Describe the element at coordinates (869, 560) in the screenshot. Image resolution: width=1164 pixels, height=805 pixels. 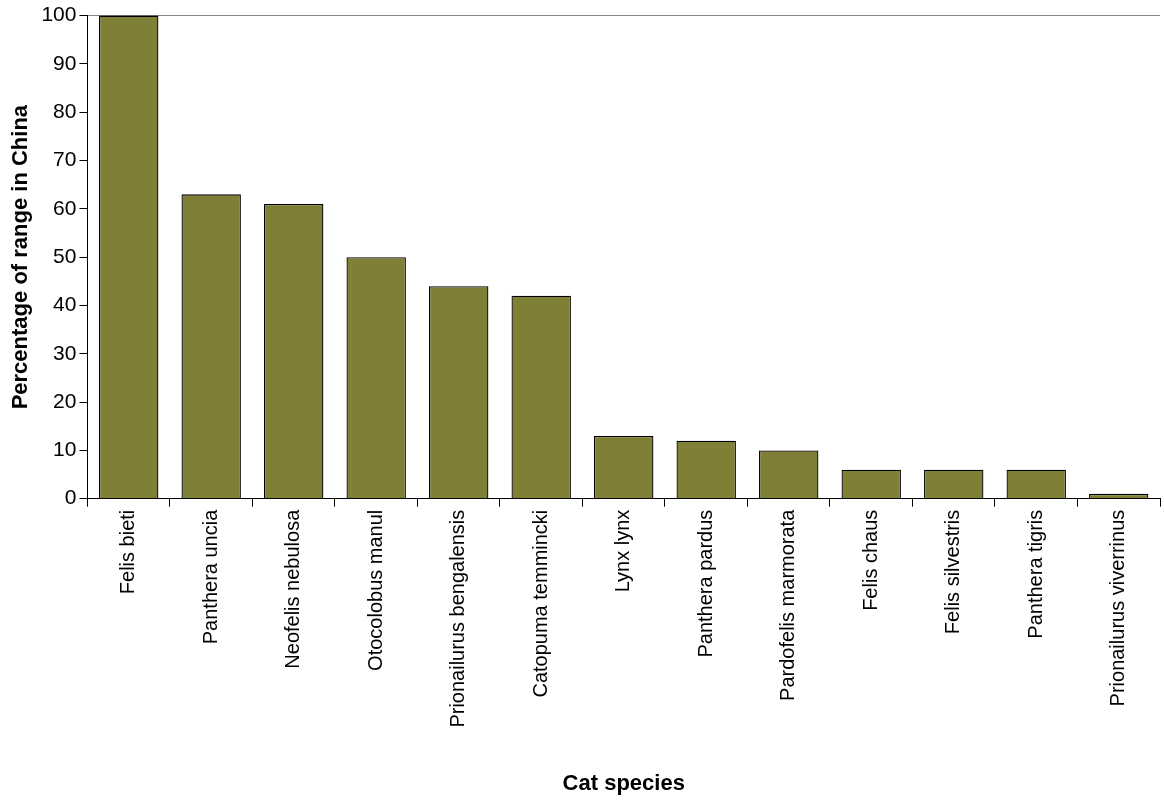
I see `x-tick-label: Felis chaus` at that location.